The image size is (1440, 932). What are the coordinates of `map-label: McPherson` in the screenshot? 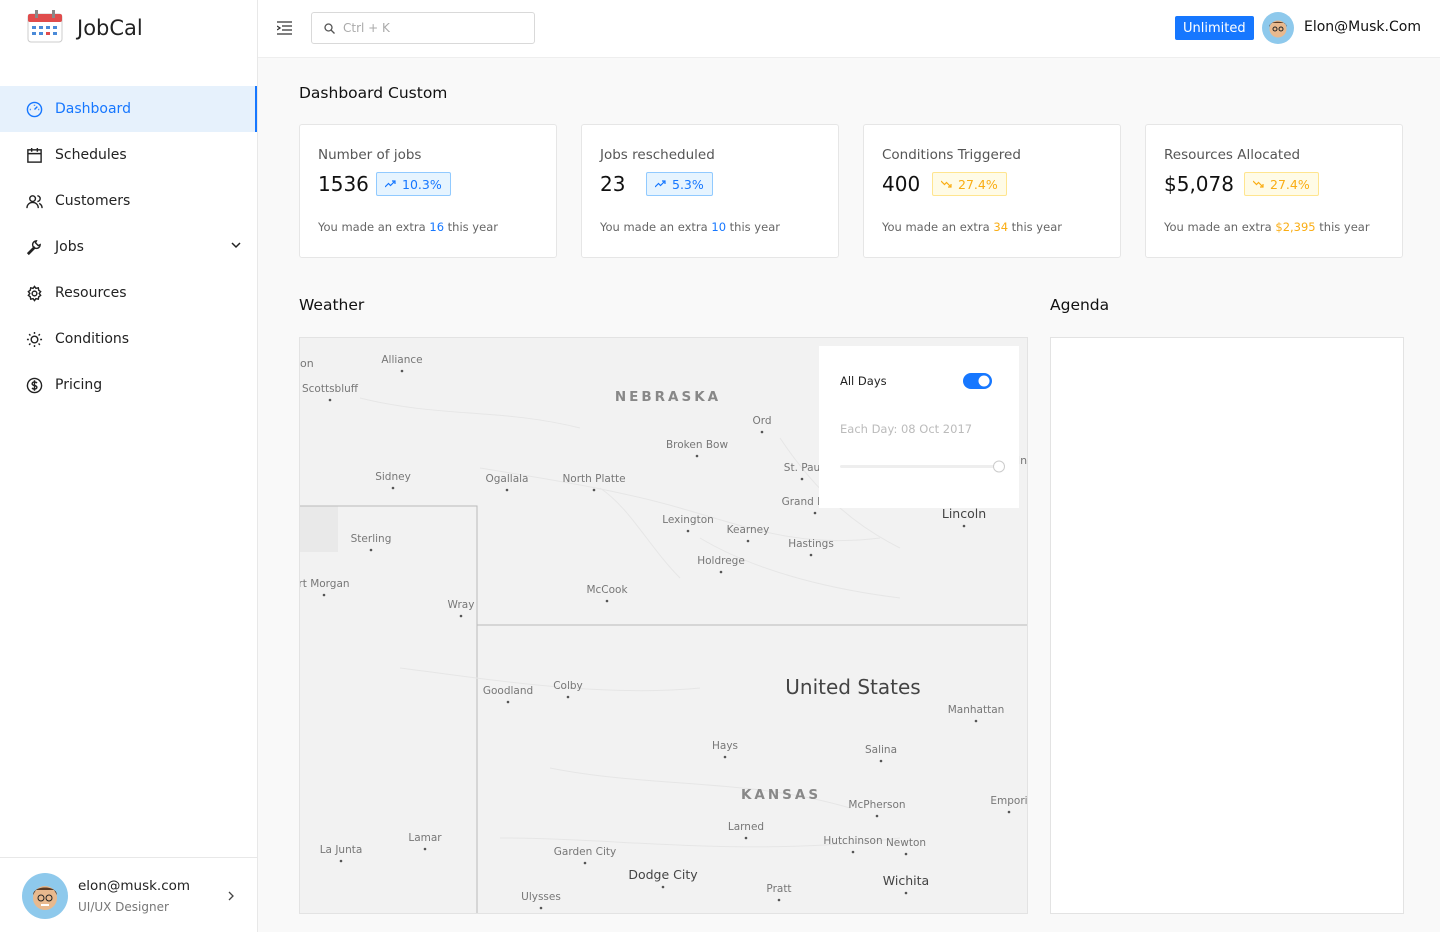 It's located at (876, 805).